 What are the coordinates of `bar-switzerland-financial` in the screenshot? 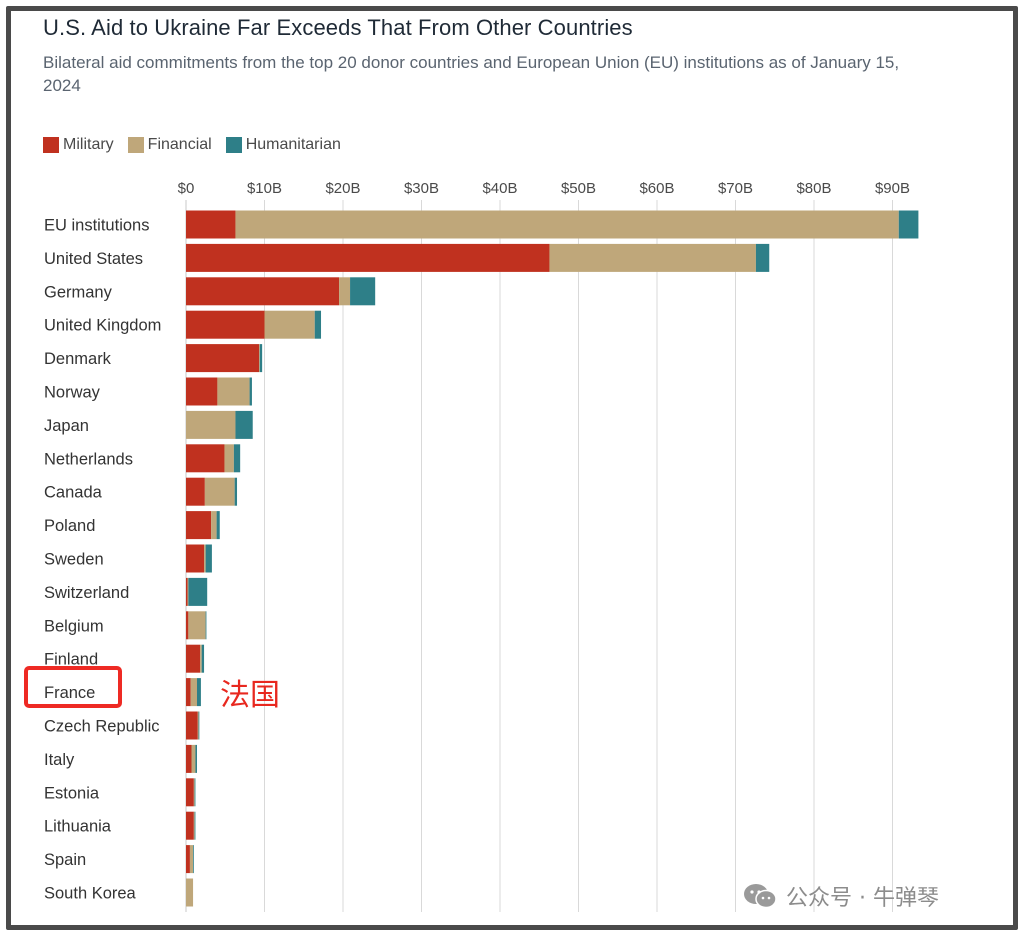 It's located at (188, 591).